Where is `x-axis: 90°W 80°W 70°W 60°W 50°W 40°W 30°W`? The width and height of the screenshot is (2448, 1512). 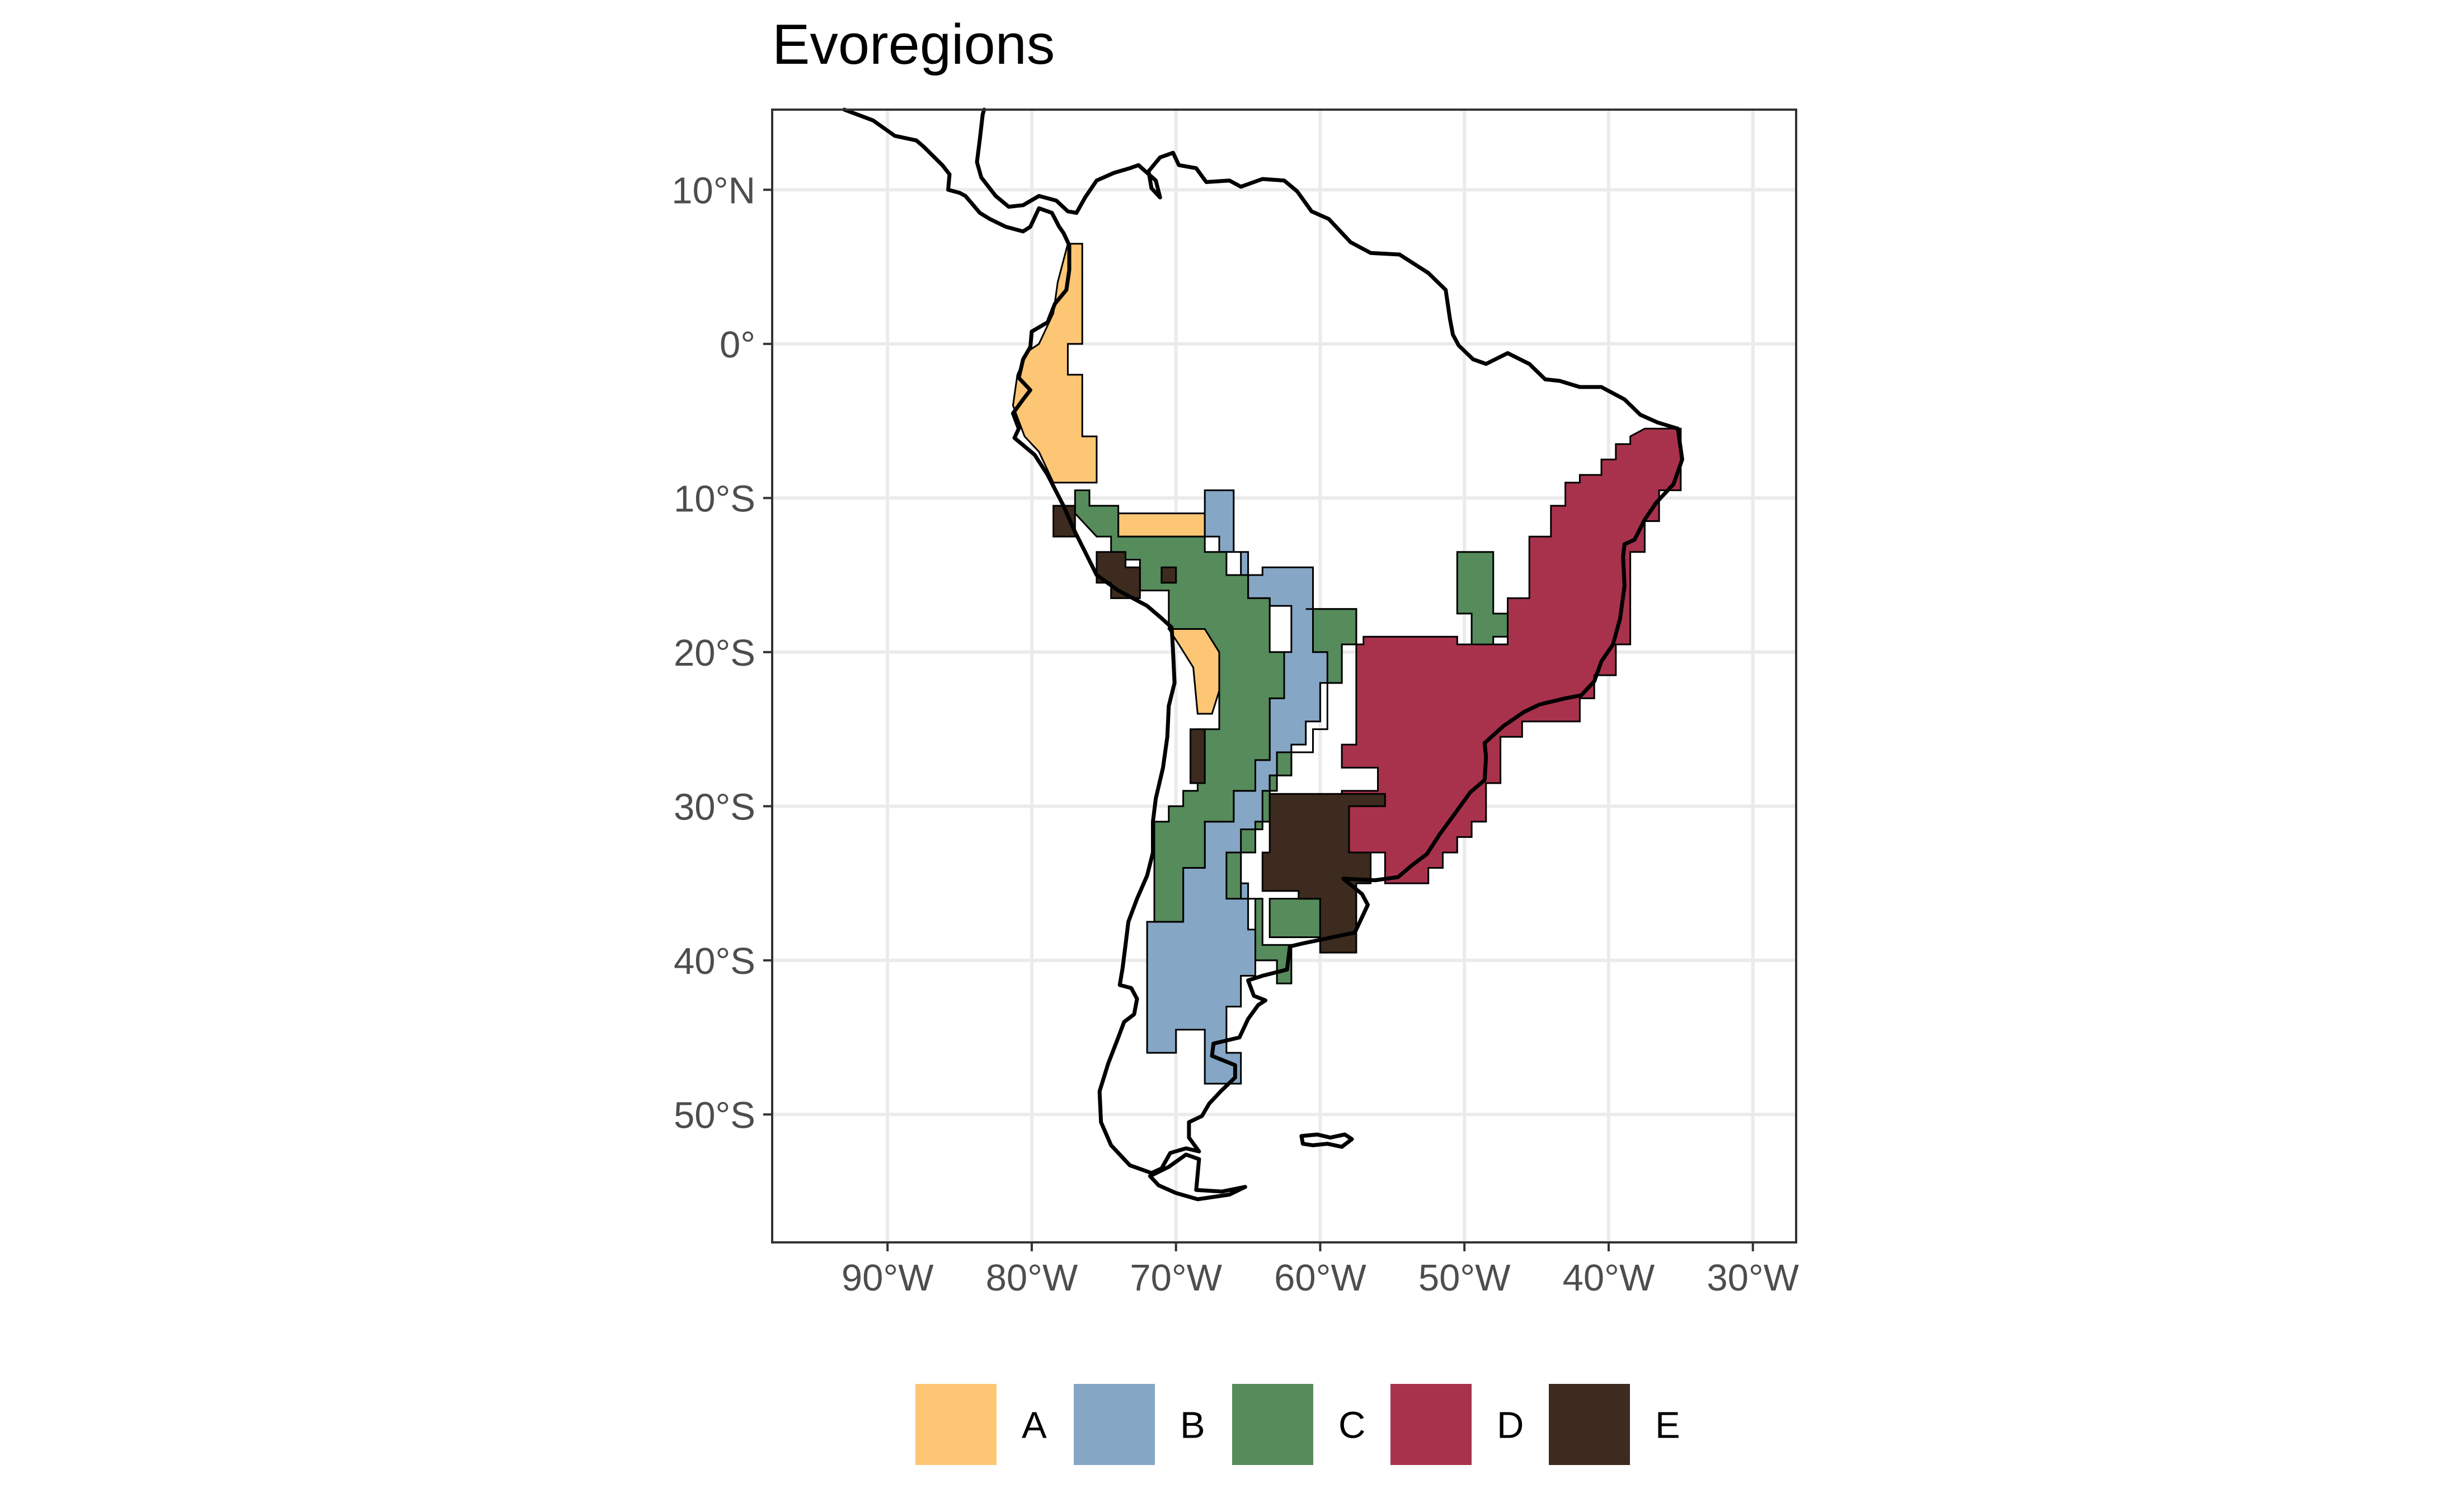 x-axis: 90°W 80°W 70°W 60°W 50°W 40°W 30°W is located at coordinates (1321, 1271).